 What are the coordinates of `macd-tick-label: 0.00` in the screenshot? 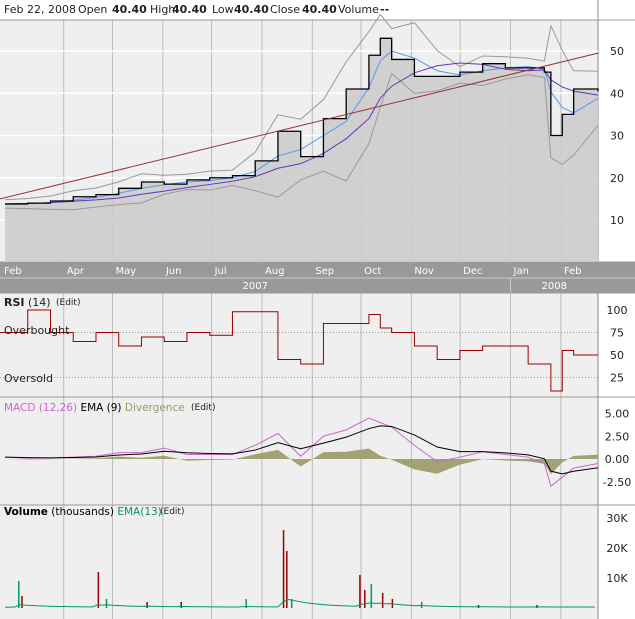 It's located at (617, 459).